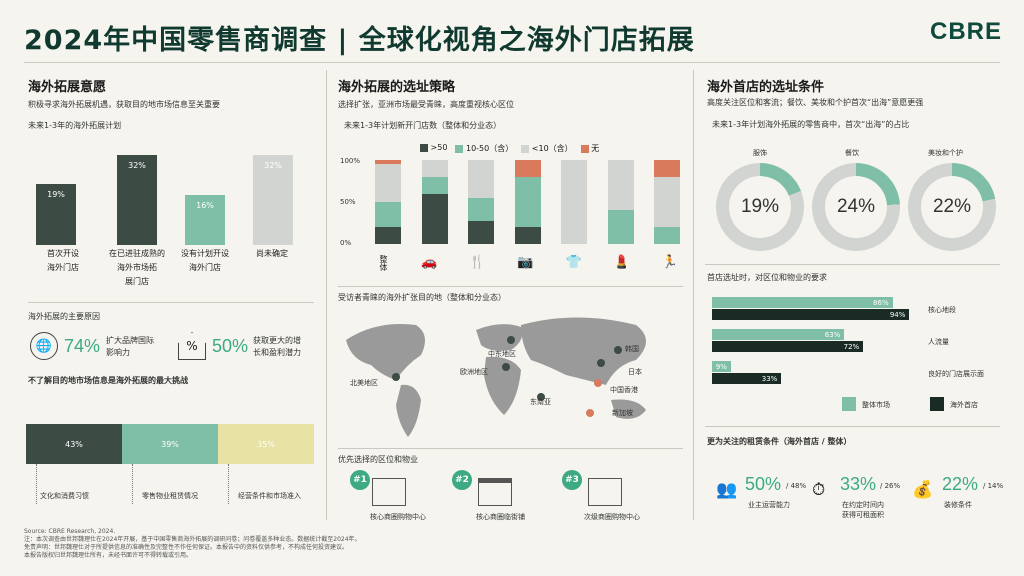  I want to click on overall-bar: 86%, so click(802, 302).